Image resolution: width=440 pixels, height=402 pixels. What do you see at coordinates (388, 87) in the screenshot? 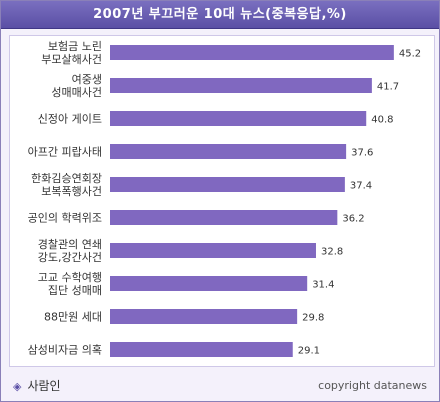
I see `value-label: 41.7` at bounding box center [388, 87].